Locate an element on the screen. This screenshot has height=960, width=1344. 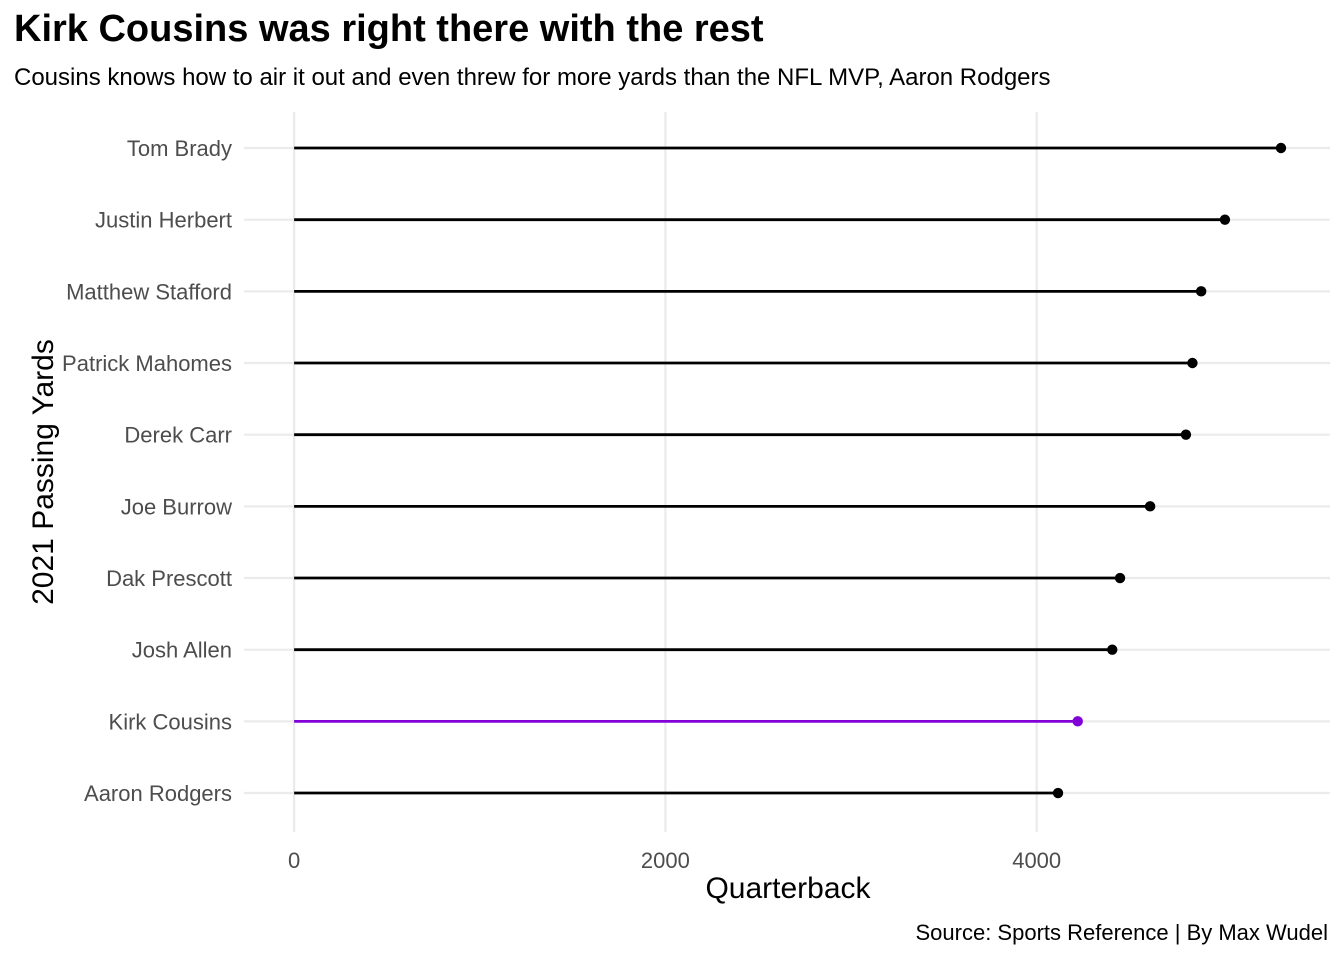
y-tick-label: Derek Carr is located at coordinates (178, 435).